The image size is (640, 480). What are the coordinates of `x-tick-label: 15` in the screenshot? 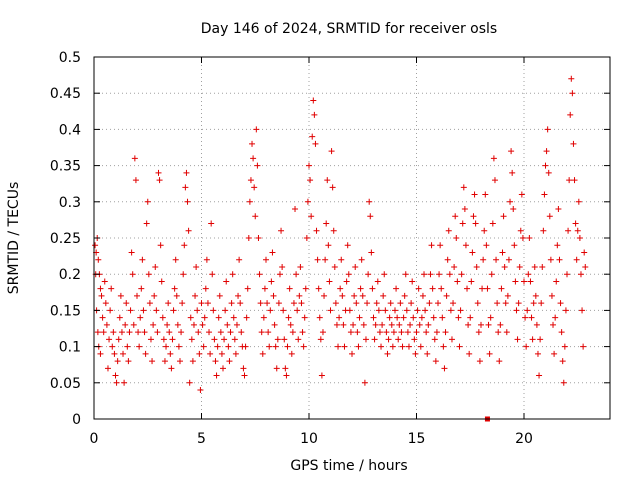 It's located at (417, 439).